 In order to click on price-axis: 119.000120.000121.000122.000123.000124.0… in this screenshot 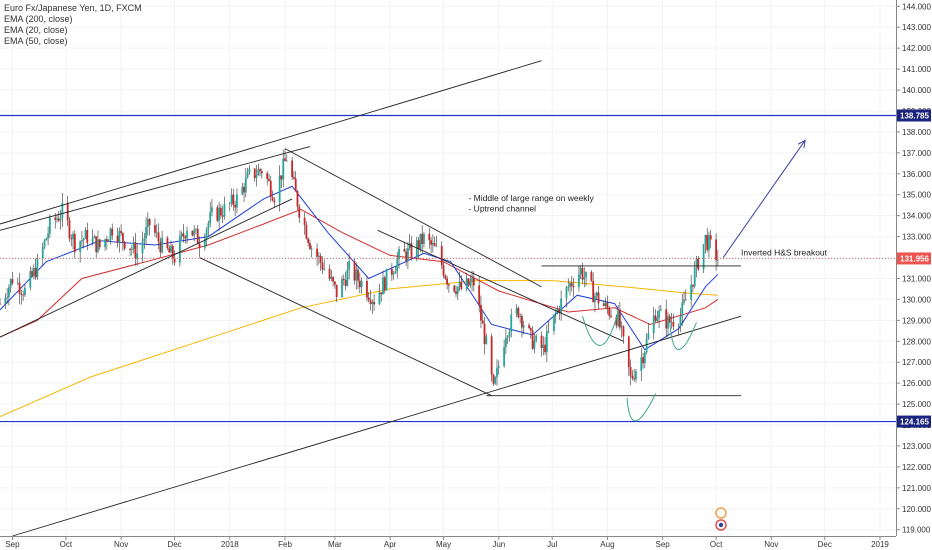, I will do `click(913, 268)`.